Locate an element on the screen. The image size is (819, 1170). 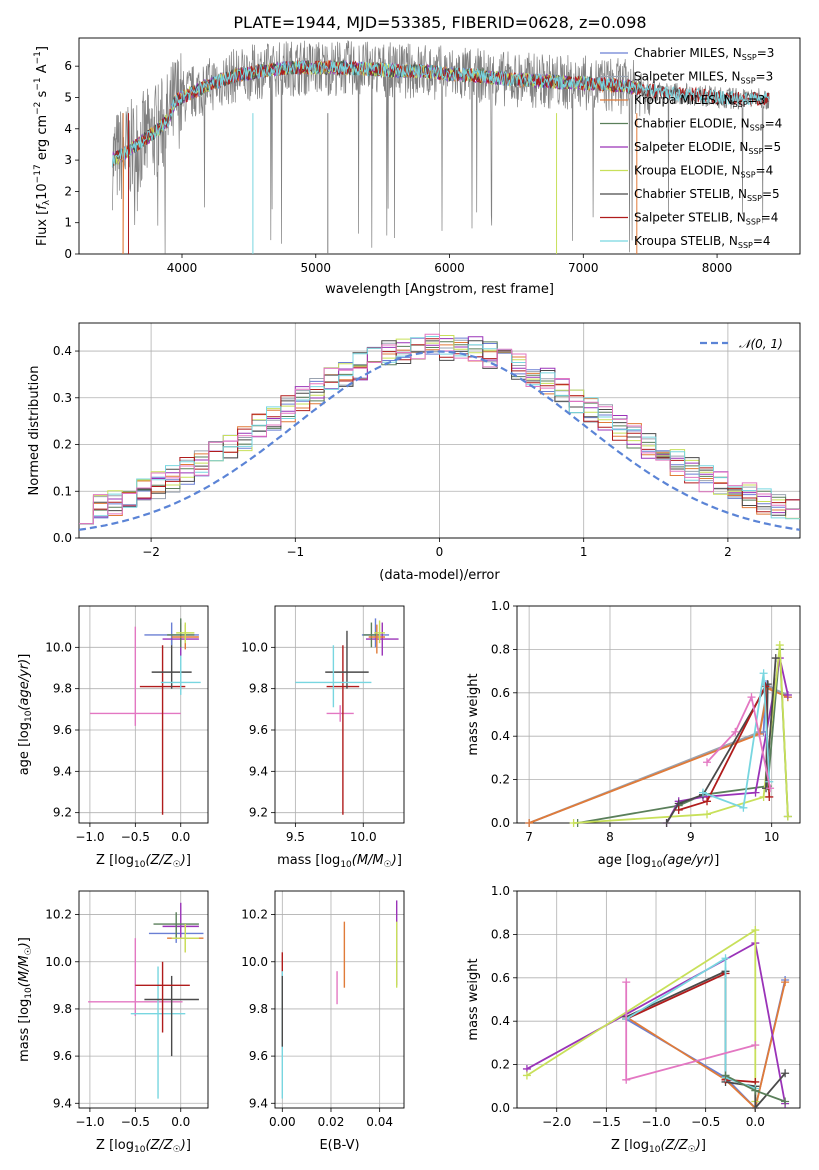
mass-vs-Z-frame is located at coordinates (143, 999).